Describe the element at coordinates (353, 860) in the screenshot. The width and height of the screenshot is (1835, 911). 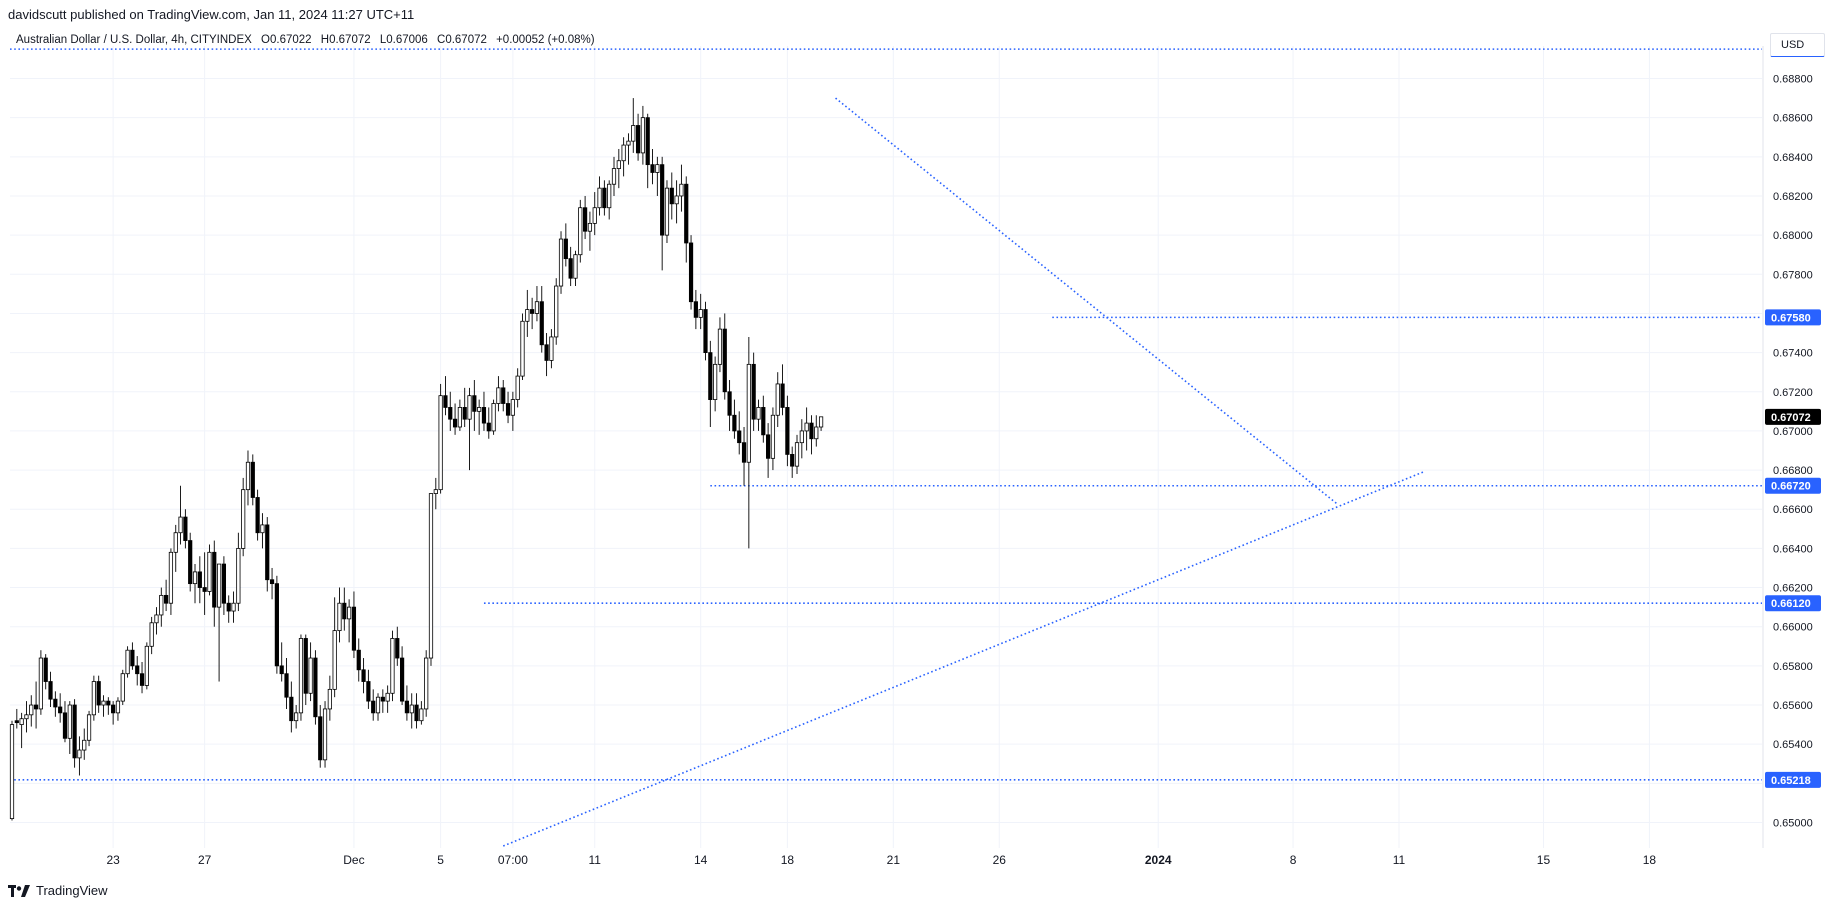
I see `x-tick-label: Dec` at that location.